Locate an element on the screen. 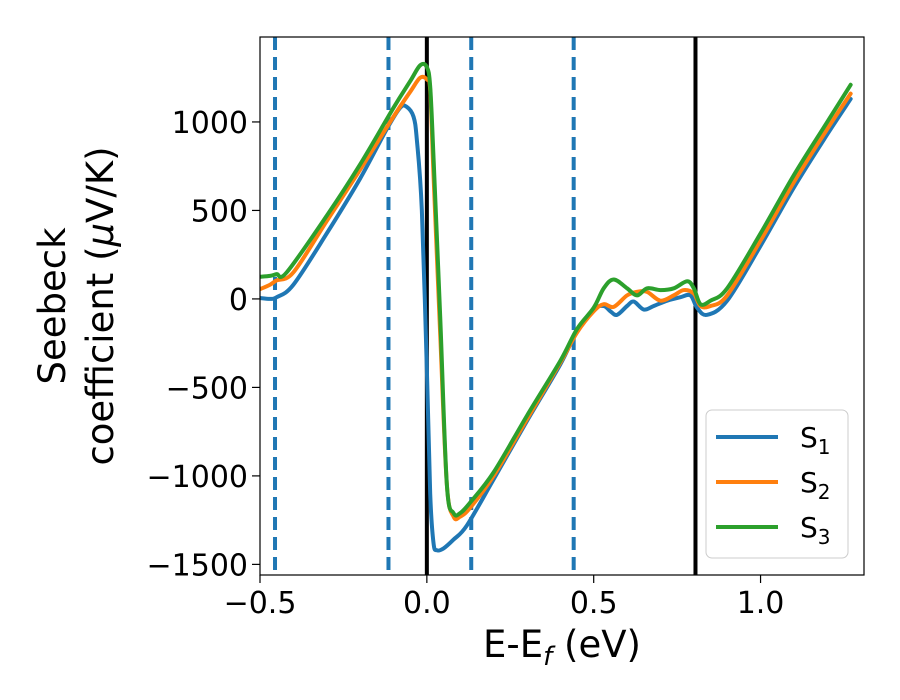 Image resolution: width=900 pixels, height=700 pixels. y-axis-title-line2-pre: coefficient ( is located at coordinates (100, 355).